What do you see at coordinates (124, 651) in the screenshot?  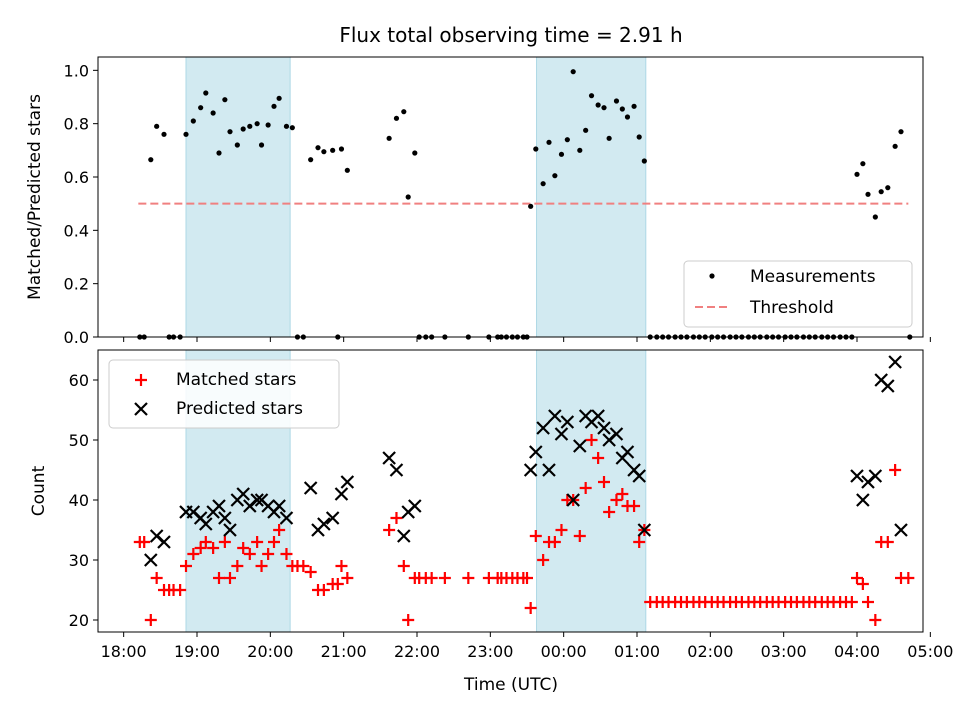 I see `x-tick-label: 18:00` at bounding box center [124, 651].